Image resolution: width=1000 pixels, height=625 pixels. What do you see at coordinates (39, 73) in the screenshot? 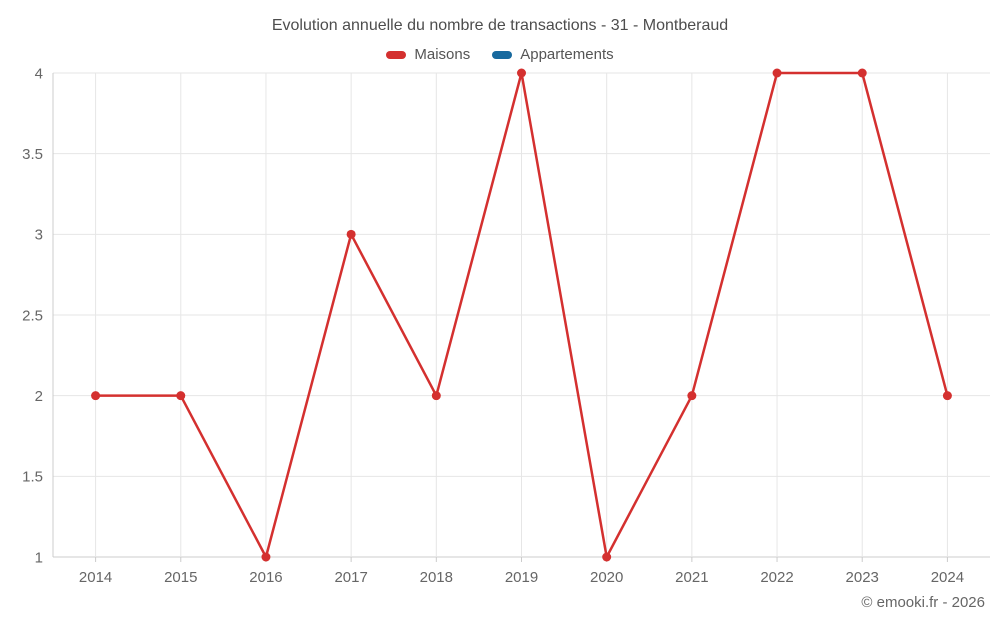
I see `y-axis-tick-label: 4` at bounding box center [39, 73].